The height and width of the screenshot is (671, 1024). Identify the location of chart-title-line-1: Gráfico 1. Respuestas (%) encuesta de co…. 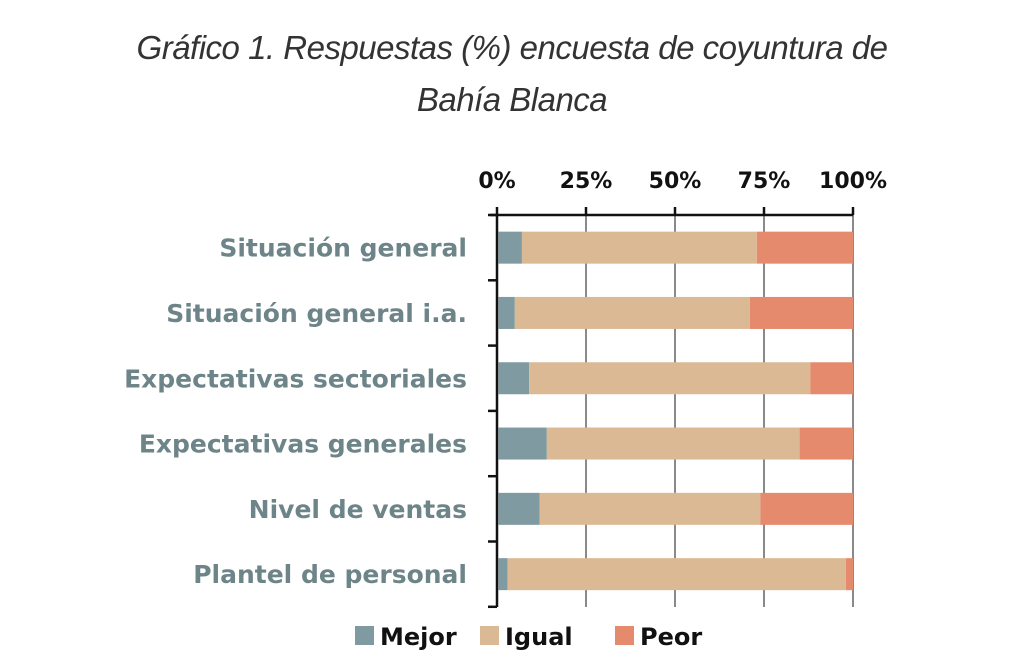
(512, 47).